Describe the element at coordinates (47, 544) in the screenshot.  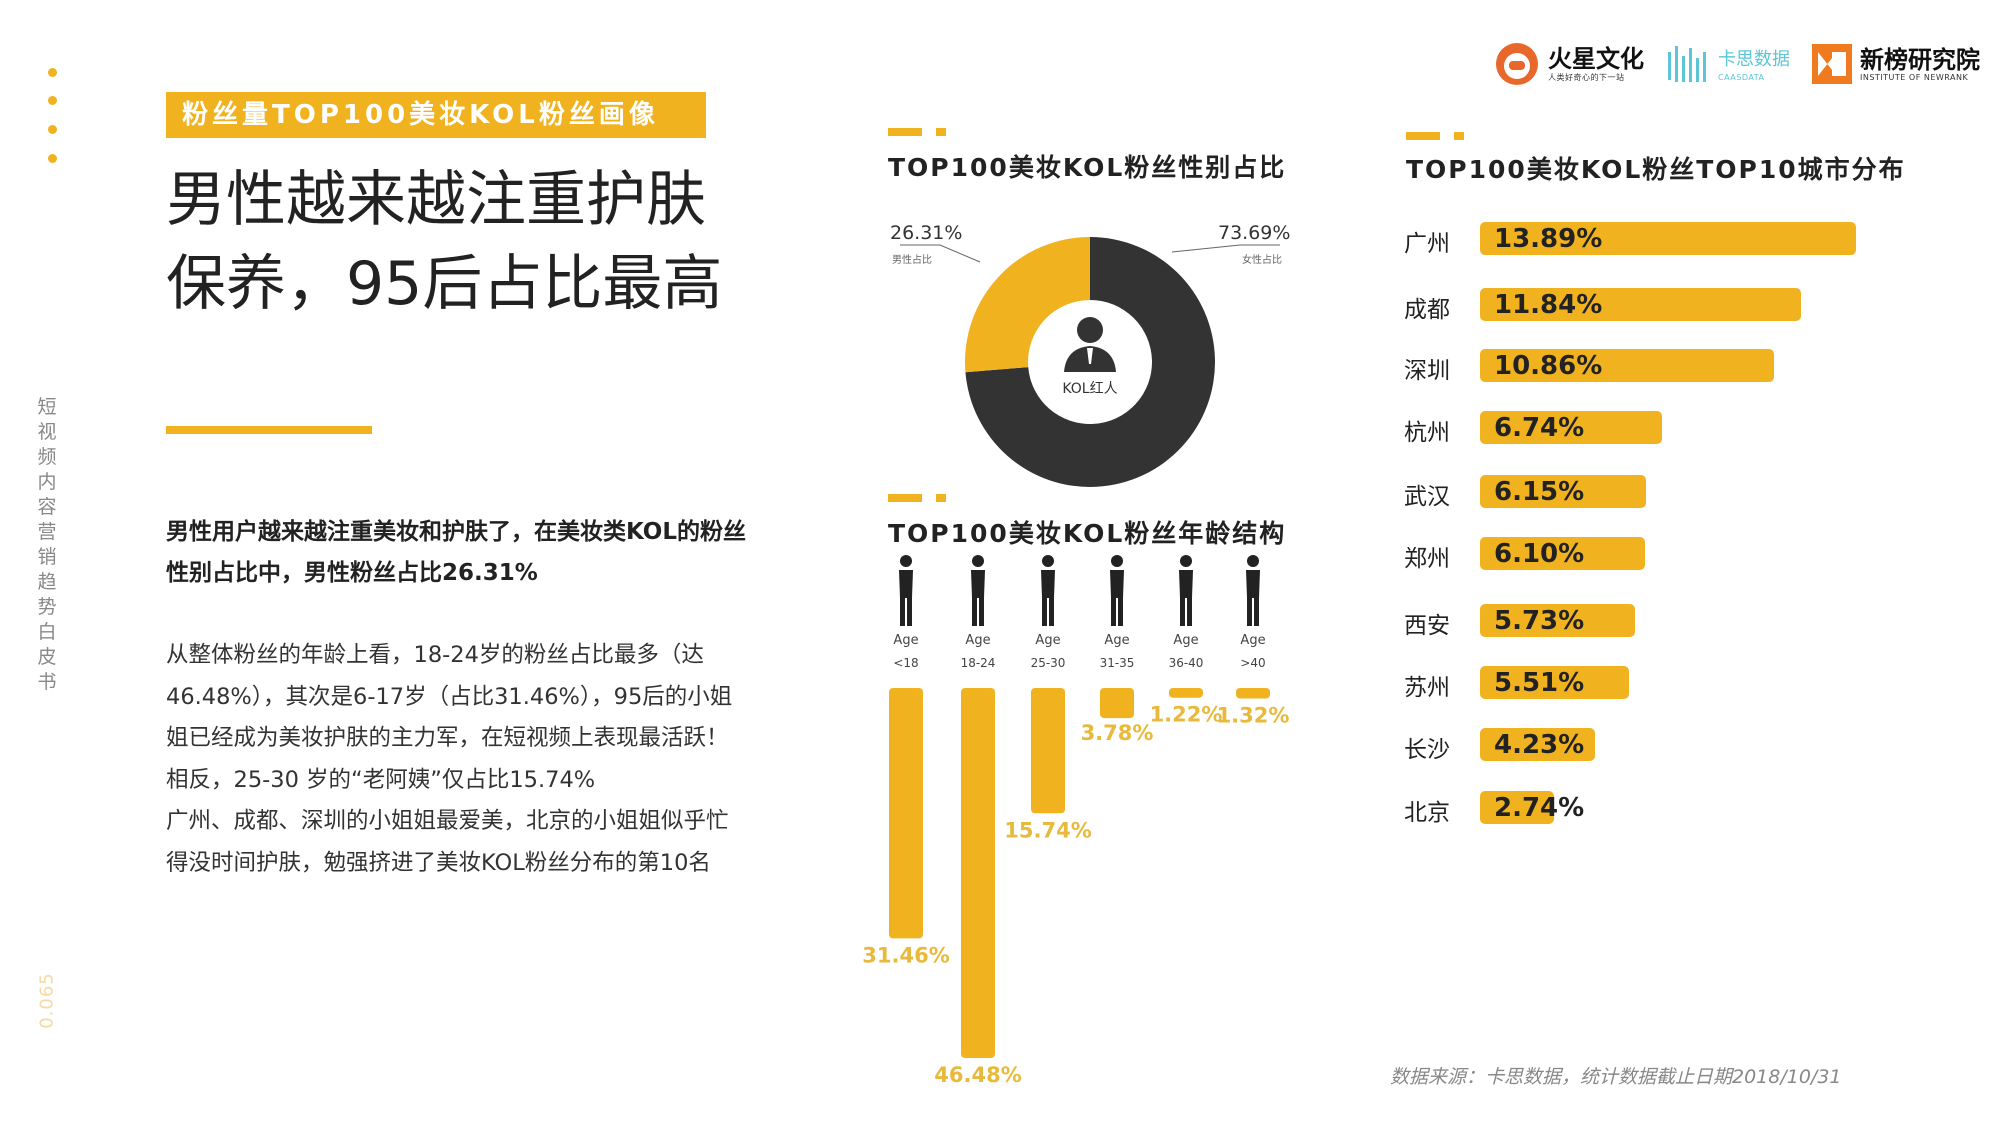
I see `vertical-report-title: 短视频内容营销趋势白皮书` at that location.